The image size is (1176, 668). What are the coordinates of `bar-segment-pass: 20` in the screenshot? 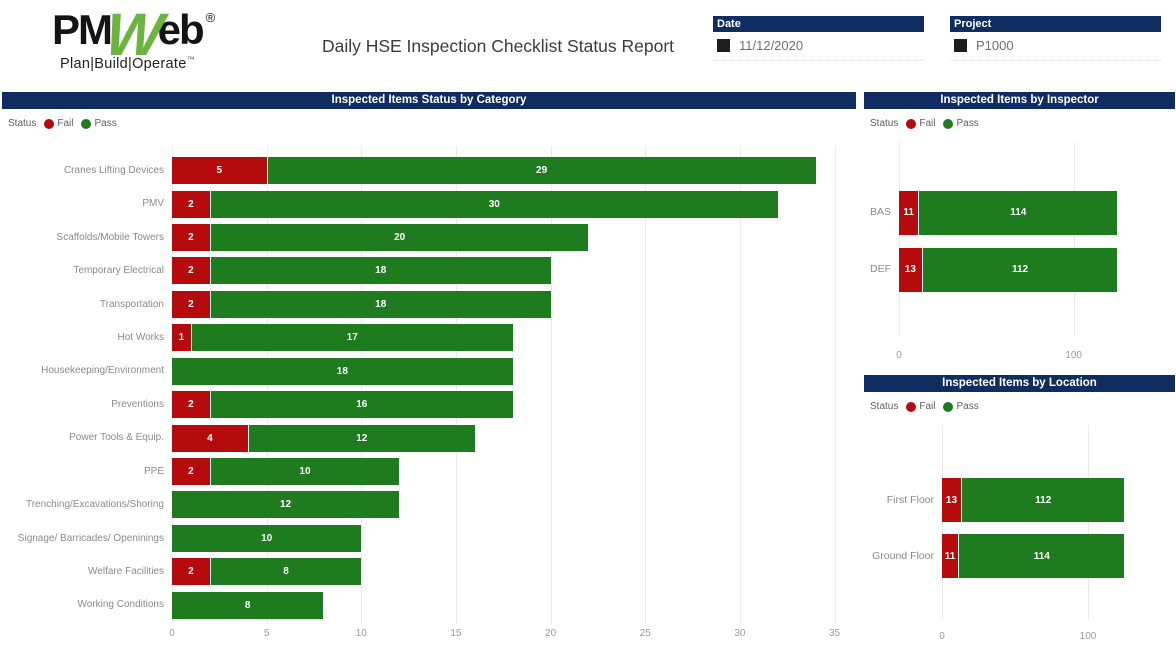 It's located at (399, 238).